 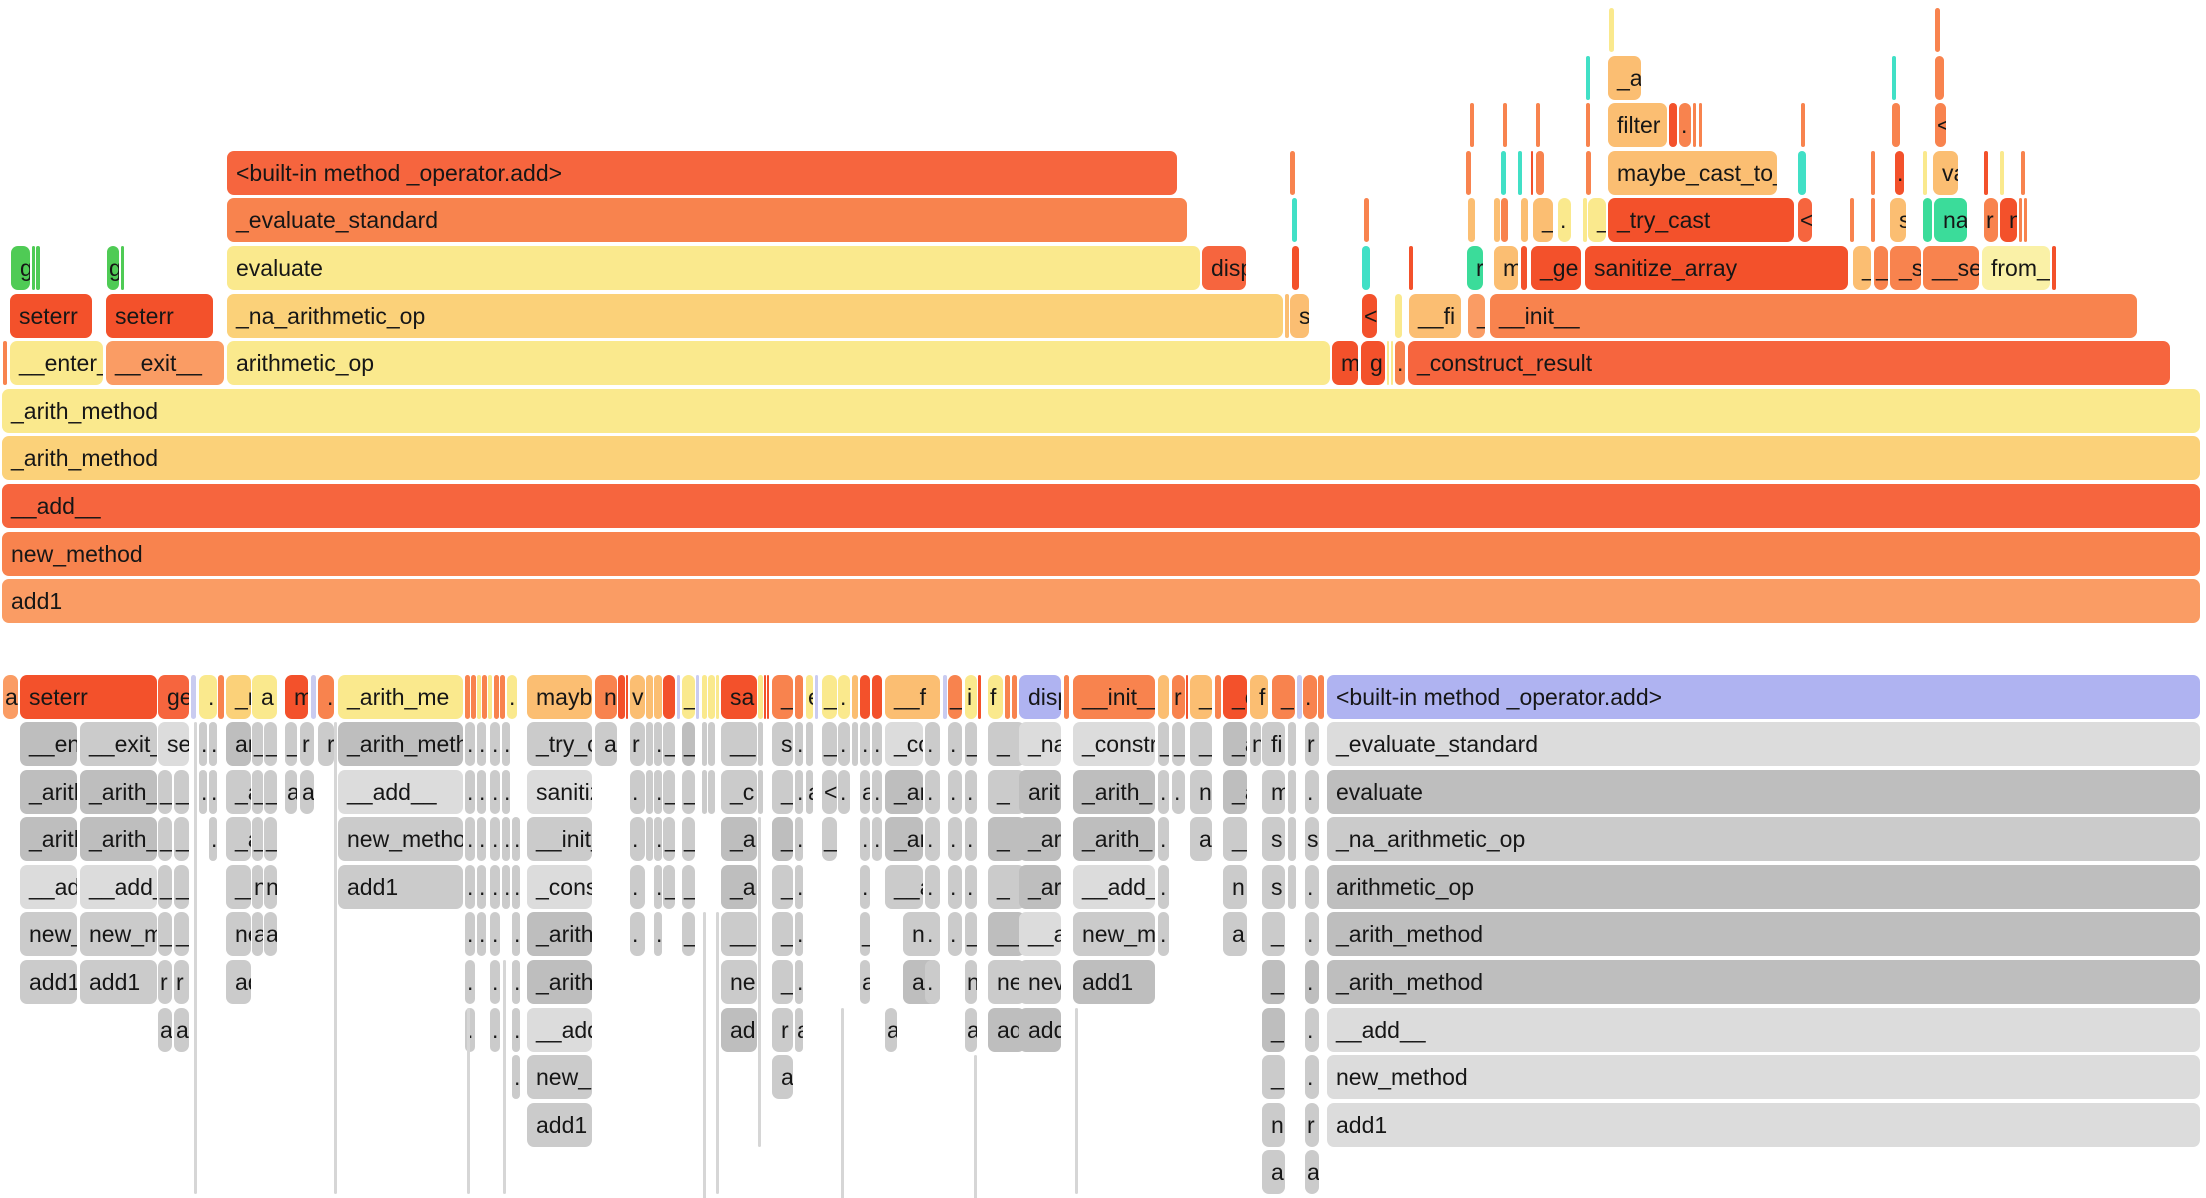 What do you see at coordinates (238, 744) in the screenshot?
I see `sandwich-caller-cell: ari` at bounding box center [238, 744].